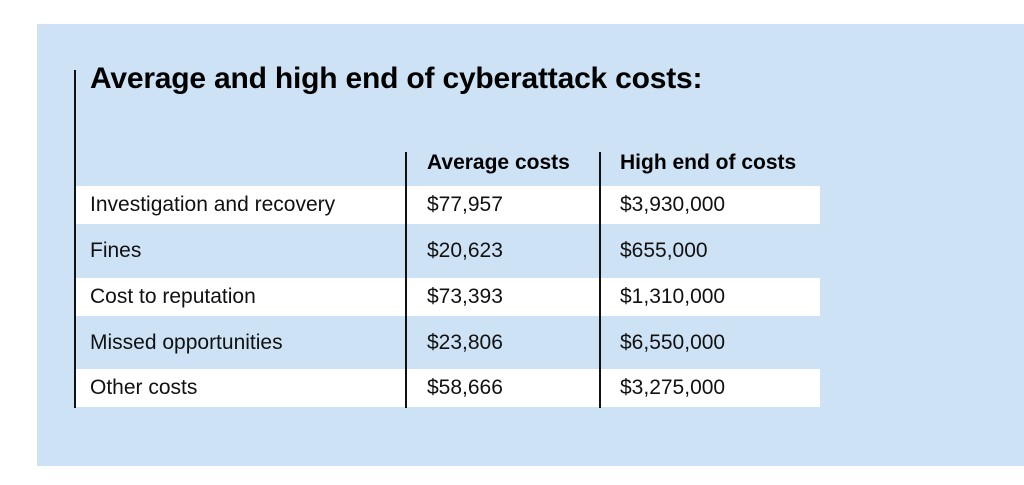  What do you see at coordinates (673, 204) in the screenshot?
I see `high-end-cost-value: $3,930,000` at bounding box center [673, 204].